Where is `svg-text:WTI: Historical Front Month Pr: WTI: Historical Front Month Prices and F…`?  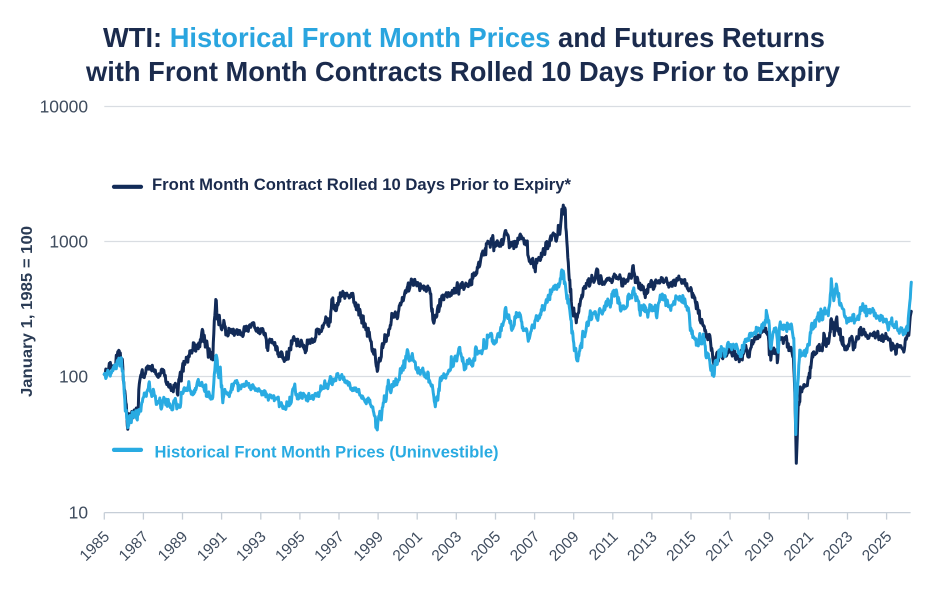
svg-text:WTI: Historical Front Month Pr: WTI: Historical Front Month Prices and F… is located at coordinates (464, 37).